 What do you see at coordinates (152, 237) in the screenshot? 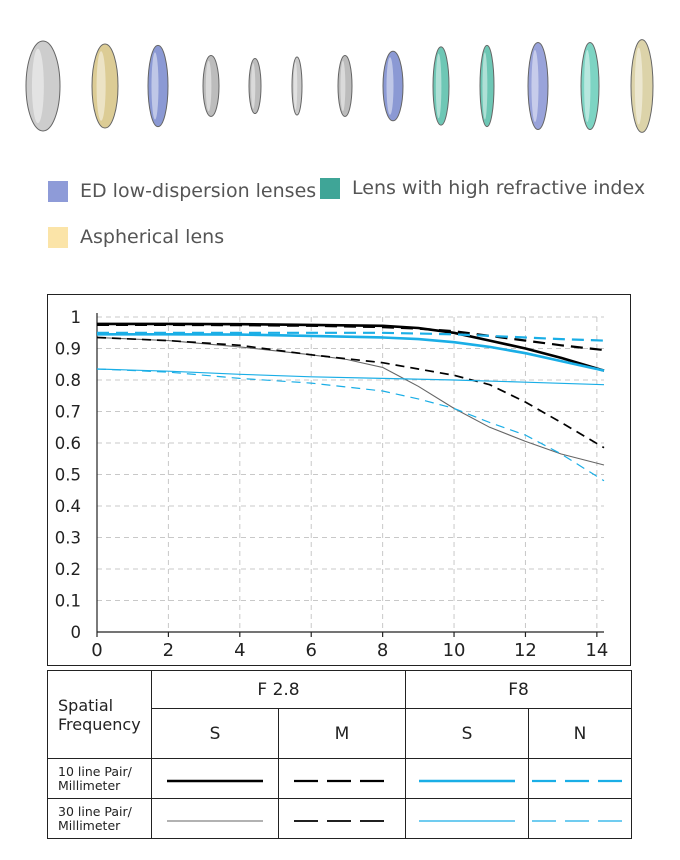
I see `aspherical-lens-label: Aspherical lens` at bounding box center [152, 237].